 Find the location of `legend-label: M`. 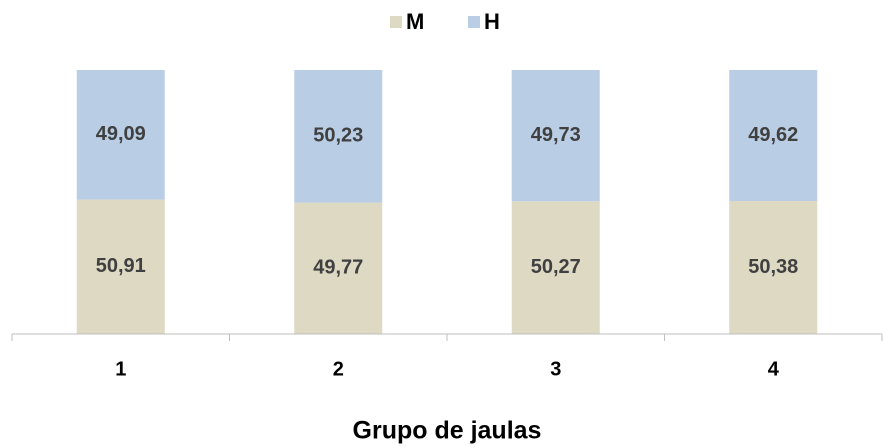

legend-label: M is located at coordinates (415, 21).